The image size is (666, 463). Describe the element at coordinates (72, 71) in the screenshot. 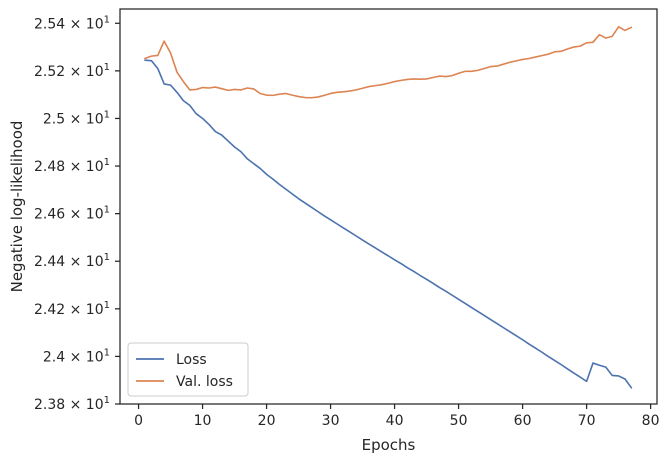

I see `y-tick-label: 2.52 × 10¹` at that location.